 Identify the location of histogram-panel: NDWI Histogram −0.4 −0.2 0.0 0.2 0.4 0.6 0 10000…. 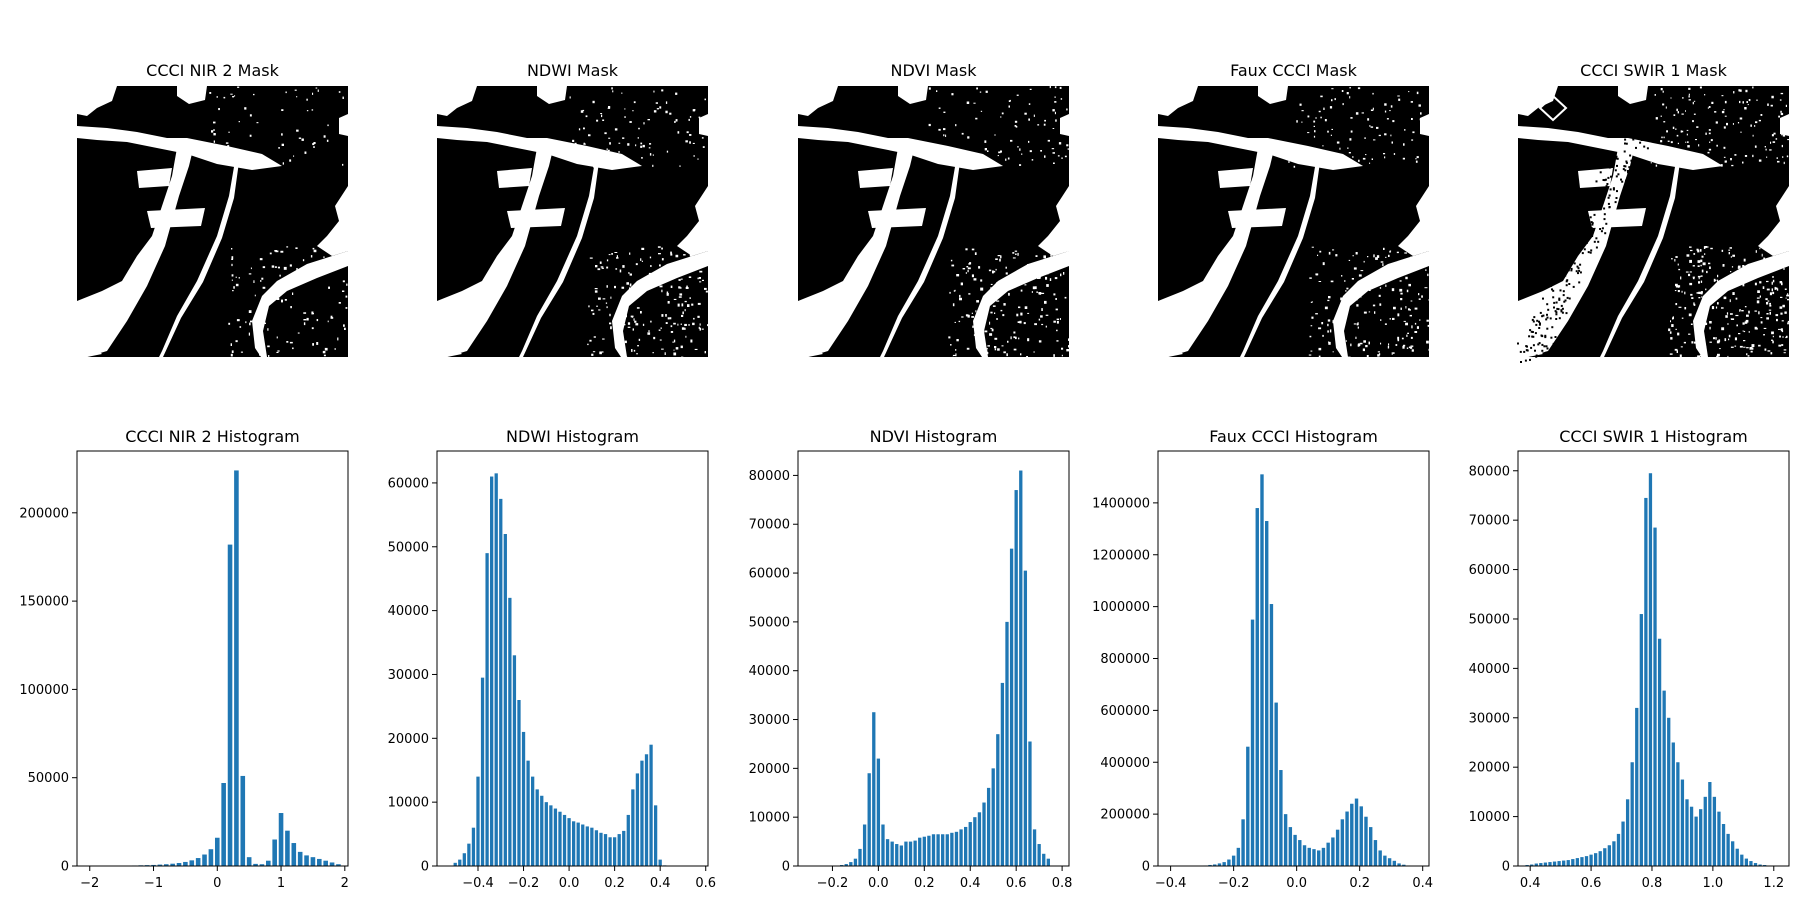
(552, 659).